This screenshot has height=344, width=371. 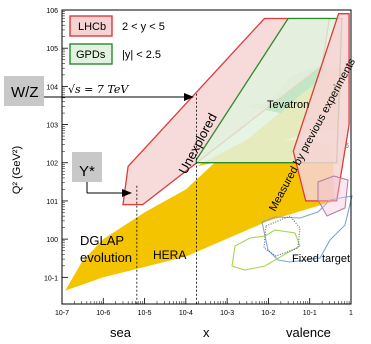 I want to click on y-tick-label: 10-1, so click(x=51, y=278).